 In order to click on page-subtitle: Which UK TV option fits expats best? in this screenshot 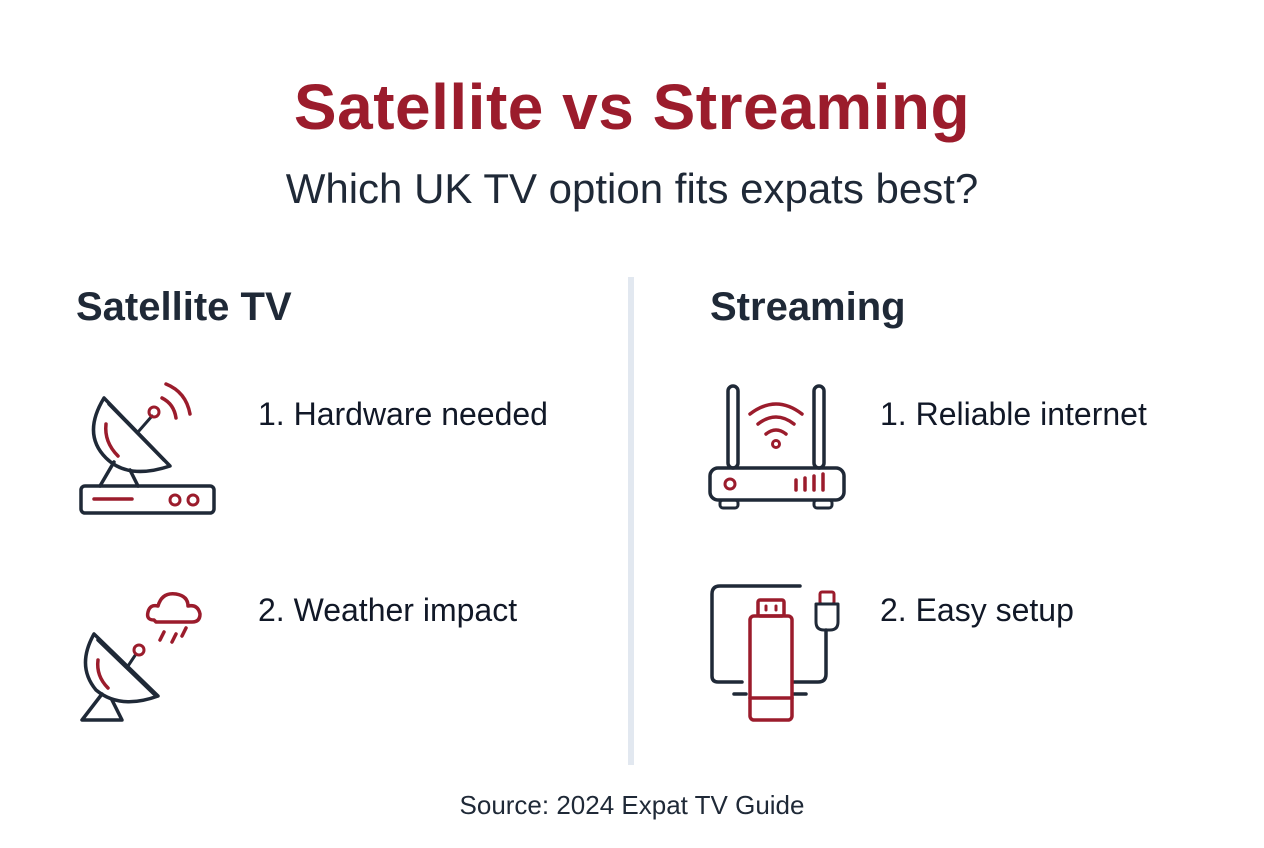, I will do `click(632, 188)`.